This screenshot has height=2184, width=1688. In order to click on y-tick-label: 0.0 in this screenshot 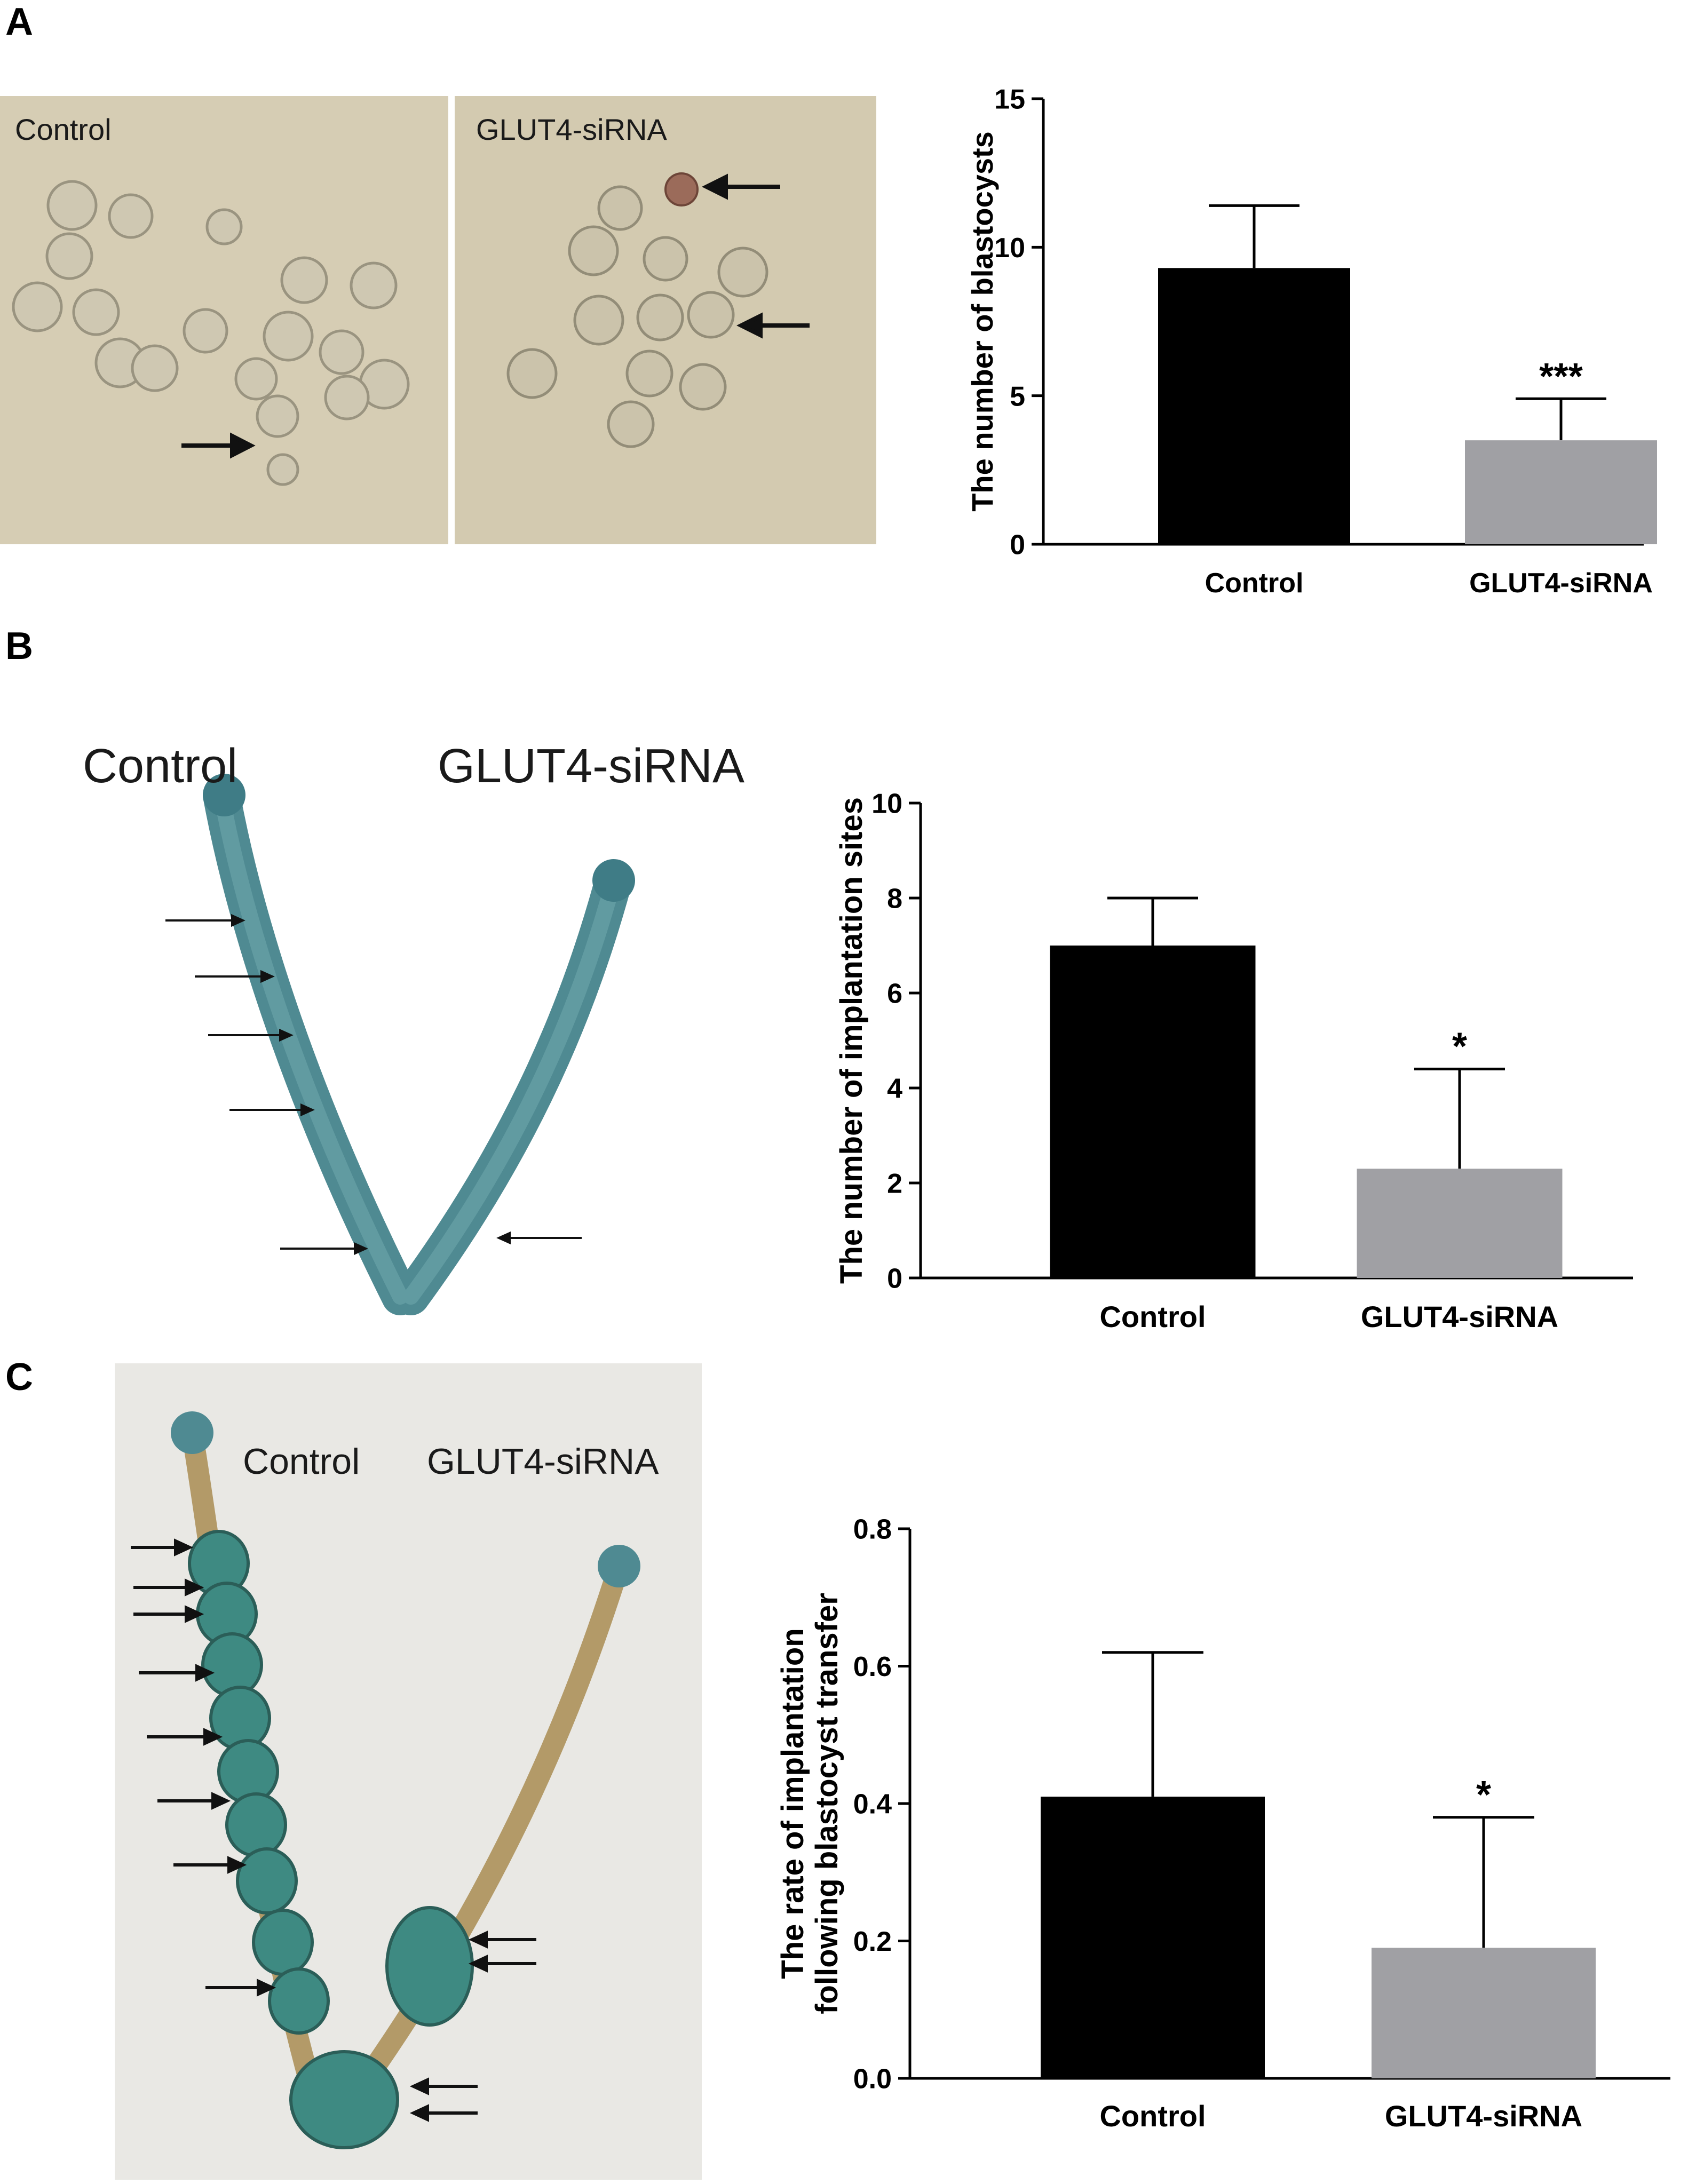, I will do `click(872, 2079)`.